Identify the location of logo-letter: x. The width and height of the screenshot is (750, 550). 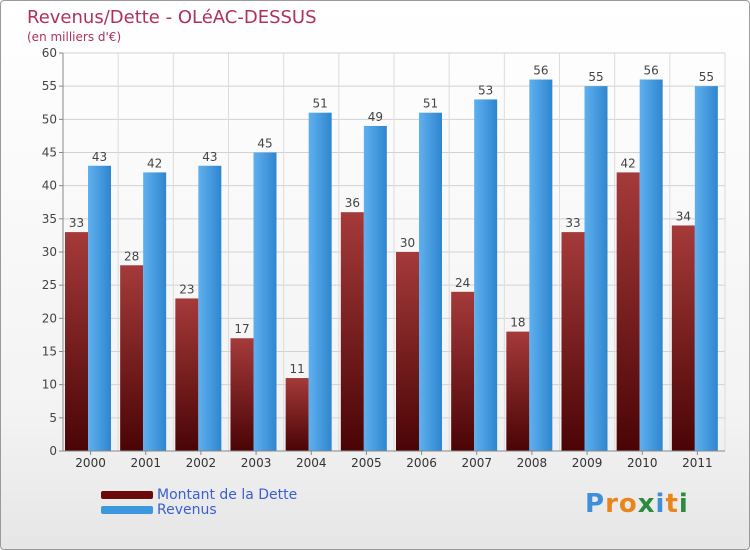
(646, 504).